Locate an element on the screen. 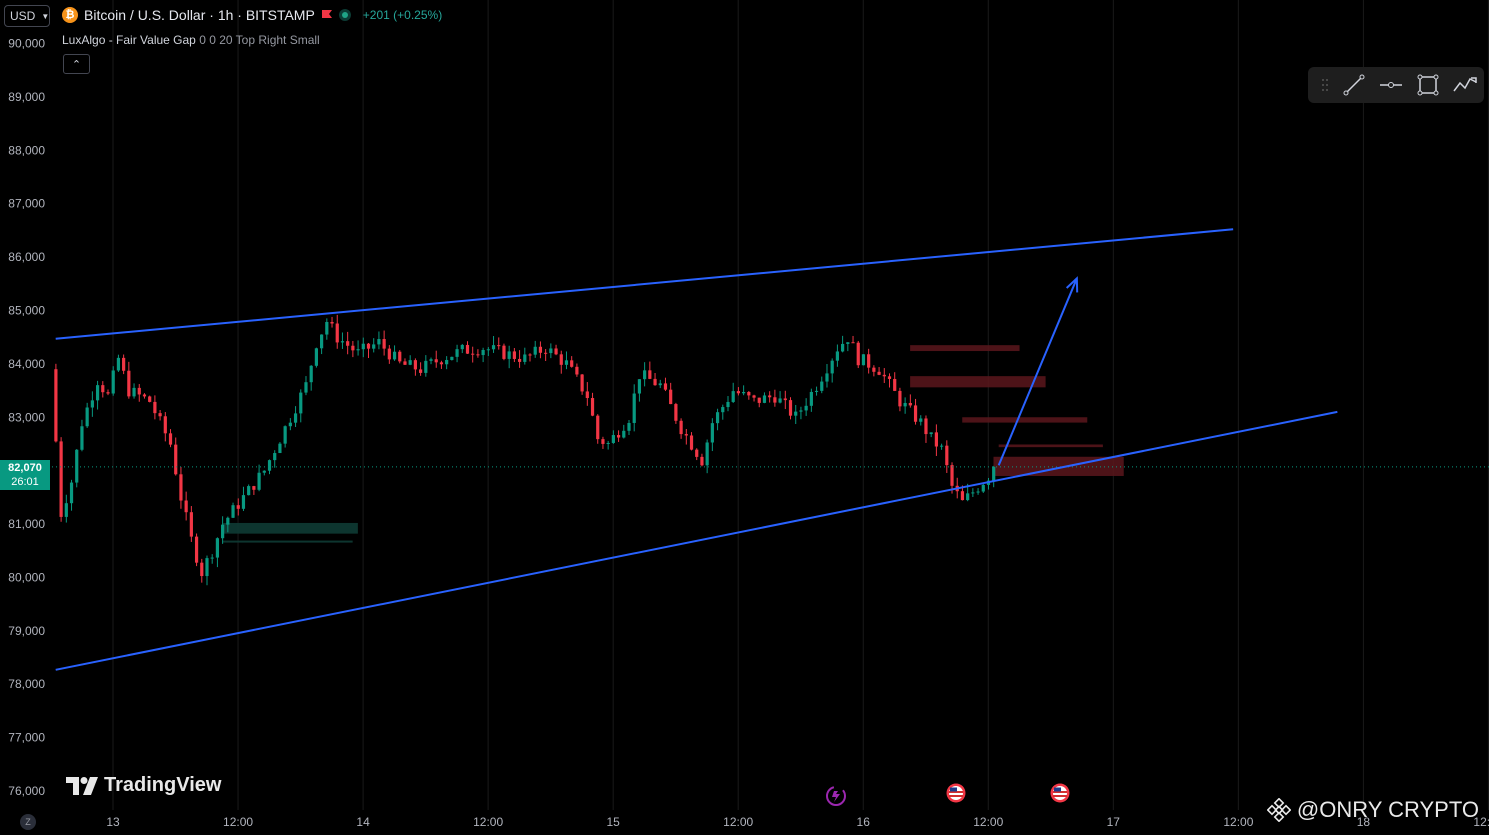  last-price: 82,070 is located at coordinates (25, 468).